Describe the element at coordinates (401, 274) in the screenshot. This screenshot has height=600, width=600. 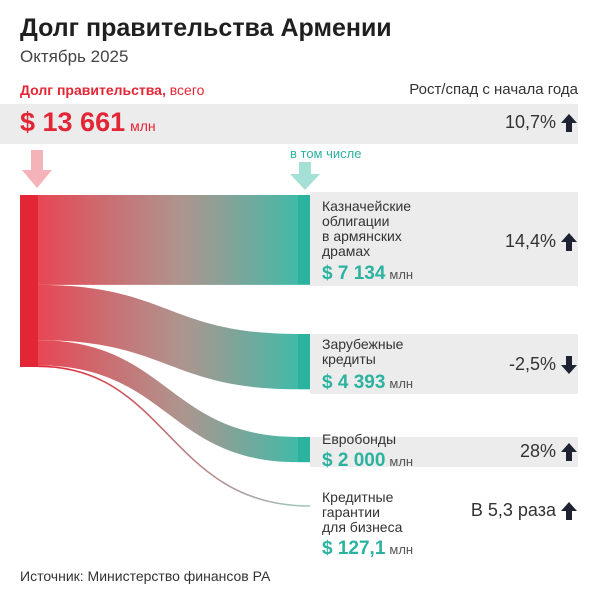
I see `value-treasury-unit: млн` at that location.